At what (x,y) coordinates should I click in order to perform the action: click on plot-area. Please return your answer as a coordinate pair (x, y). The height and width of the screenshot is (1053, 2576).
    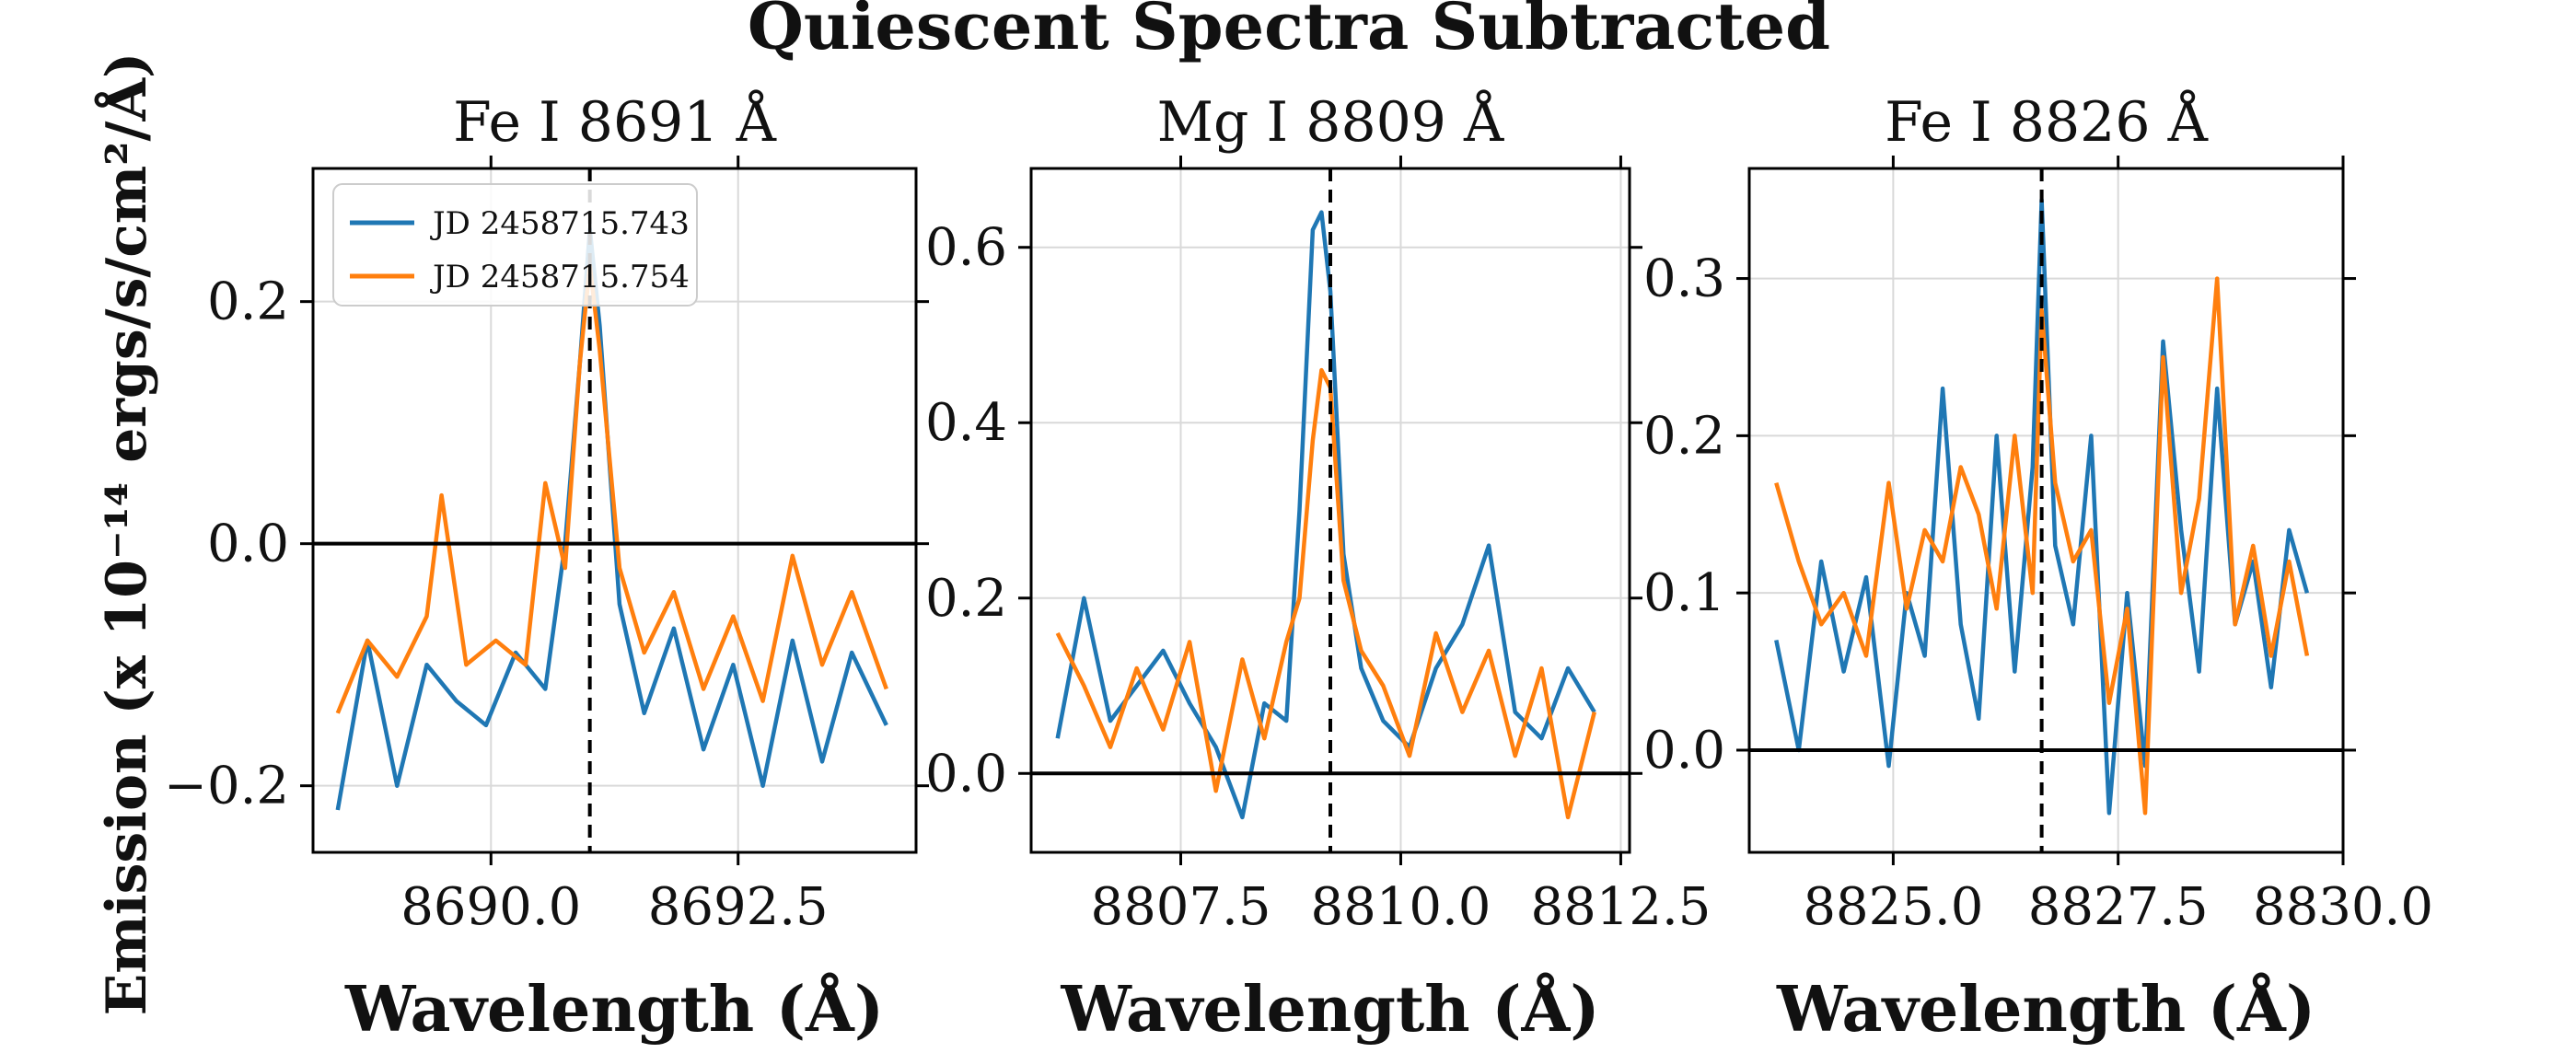
    Looking at the image, I should click on (2046, 510).